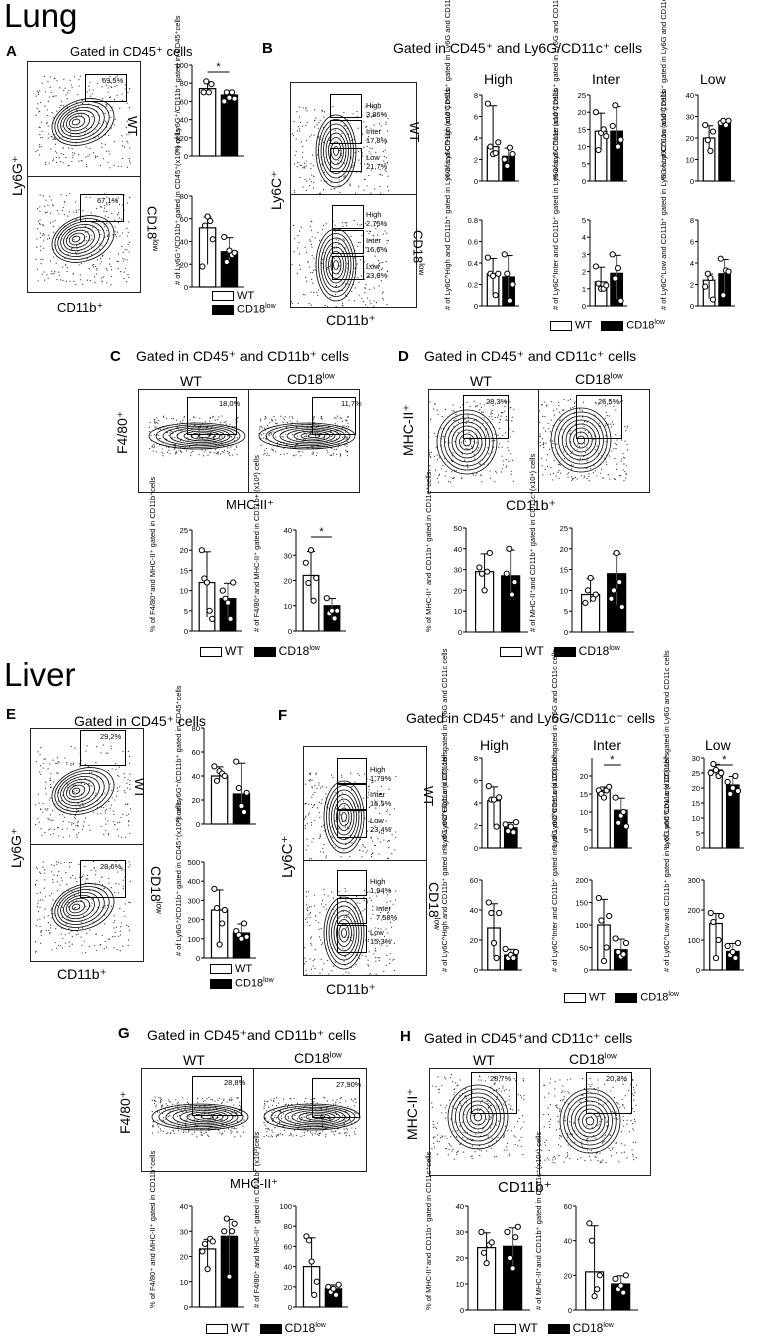 The image size is (772, 1339). I want to click on gate-pct: 28,3%, so click(497, 401).